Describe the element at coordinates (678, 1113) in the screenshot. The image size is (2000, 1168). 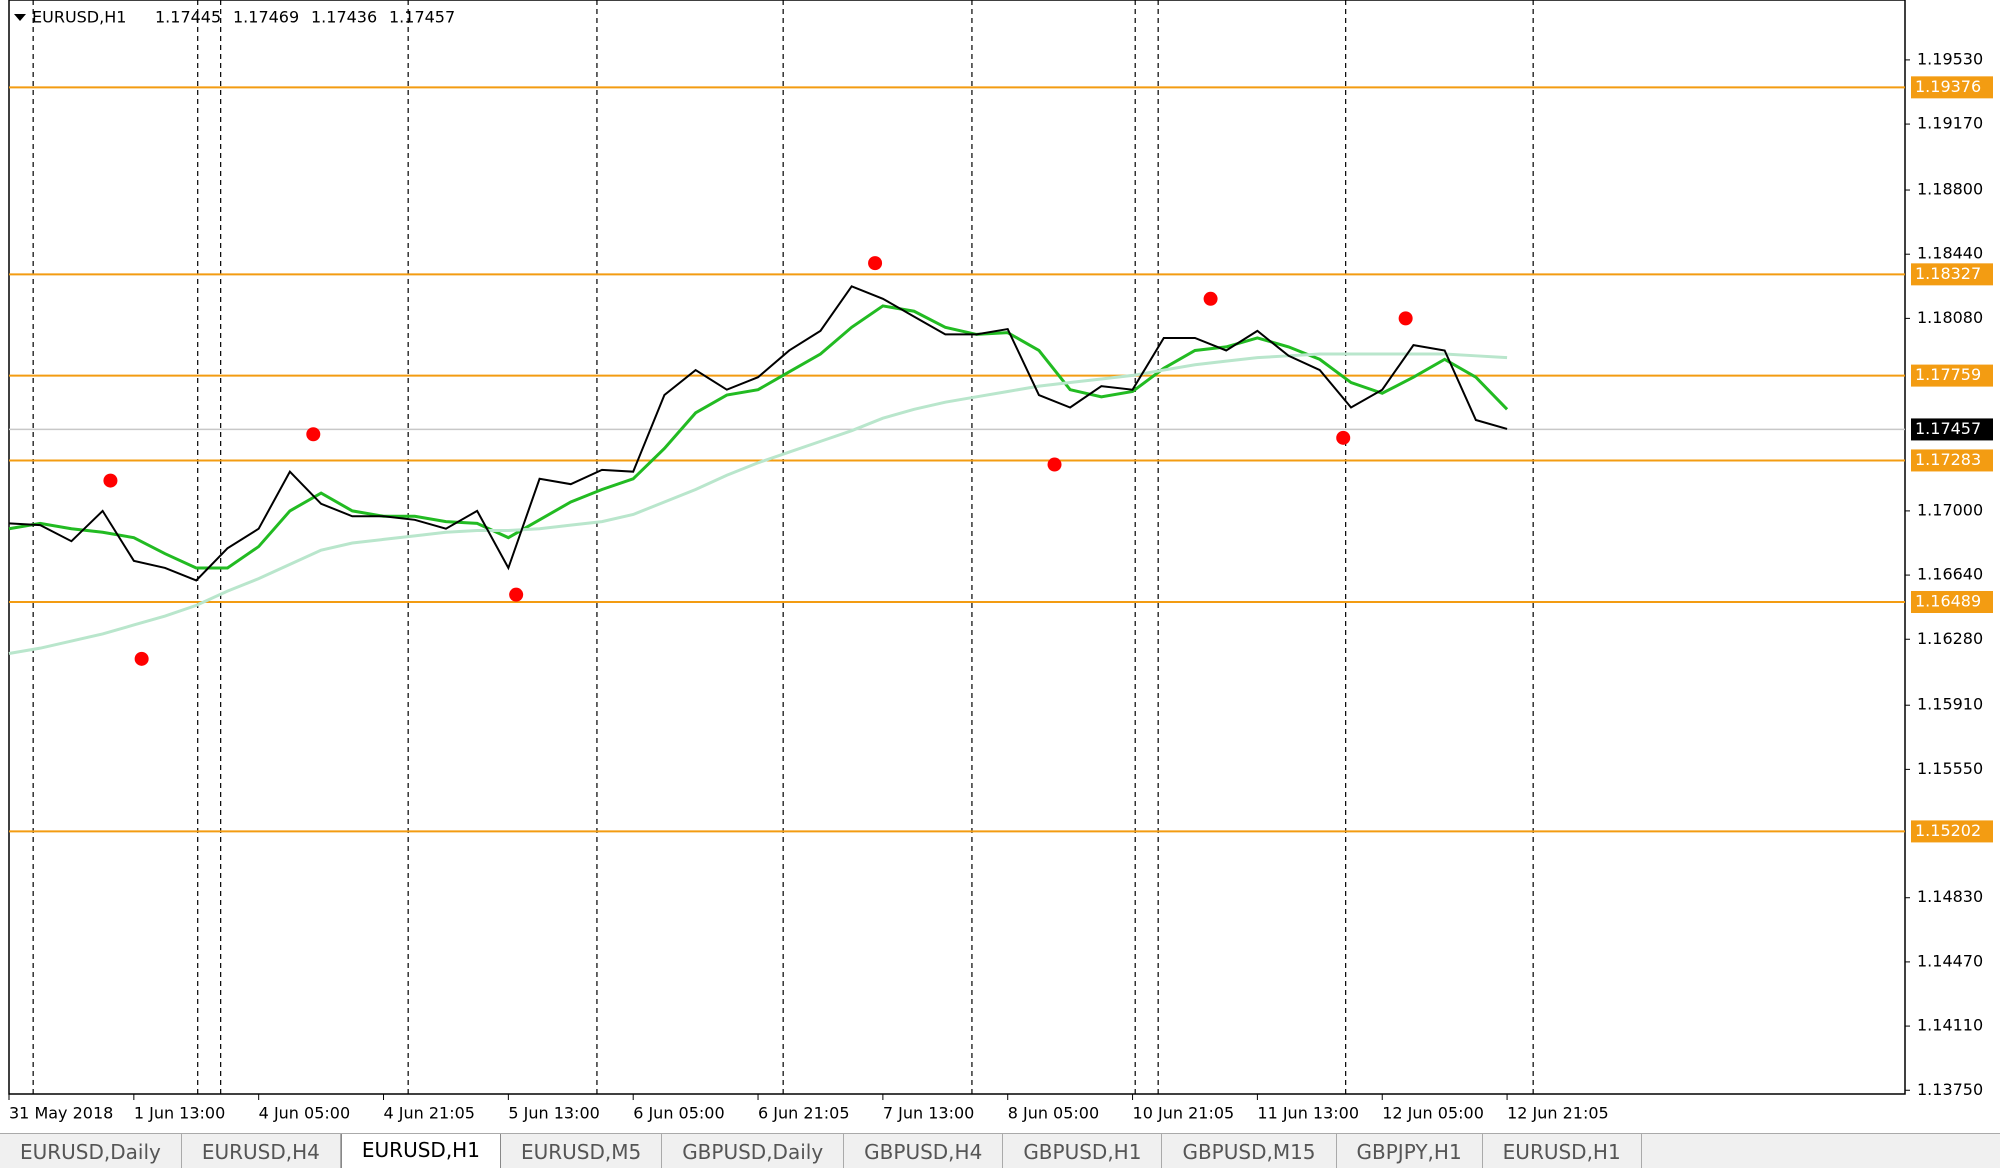
I see `x-tick-label: 6 Jun 05:00` at that location.